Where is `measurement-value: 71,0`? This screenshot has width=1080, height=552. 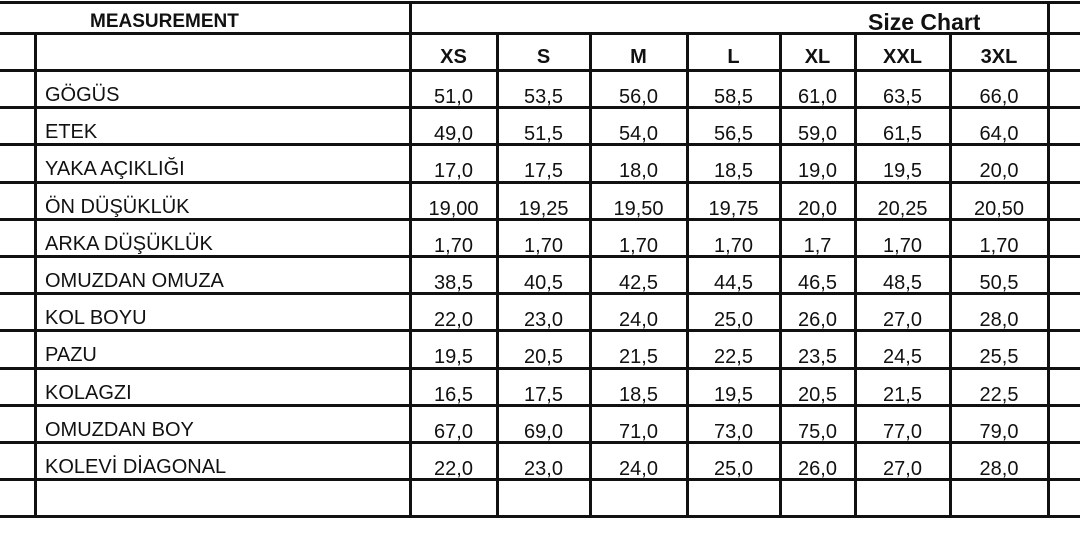 measurement-value: 71,0 is located at coordinates (638, 432).